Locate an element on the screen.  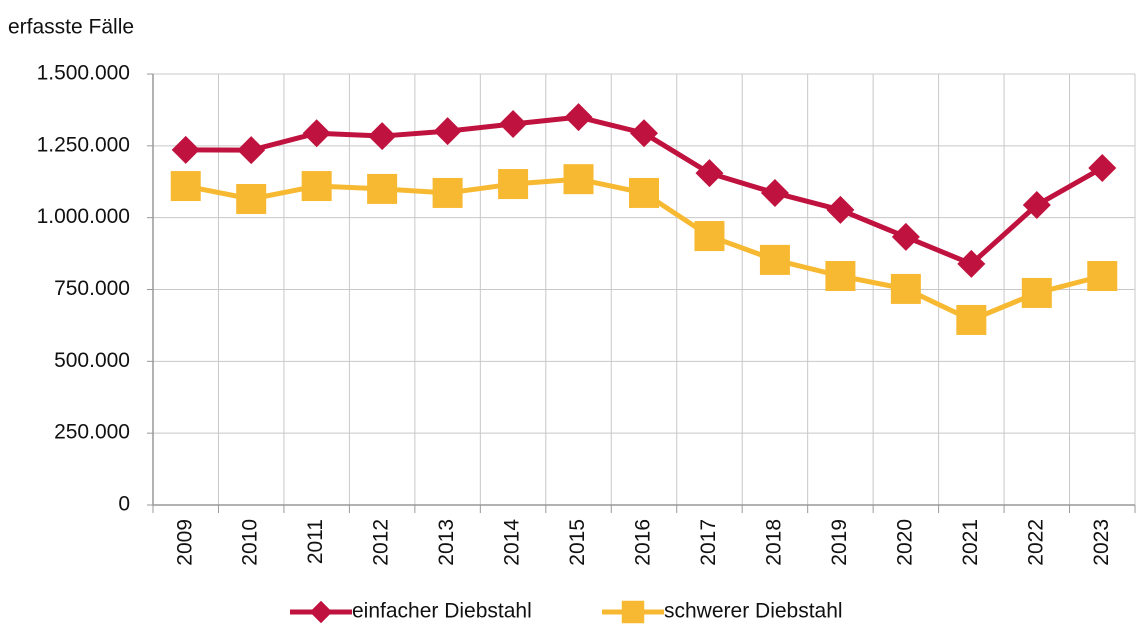
y-tick-label: 500.000 is located at coordinates (92, 360).